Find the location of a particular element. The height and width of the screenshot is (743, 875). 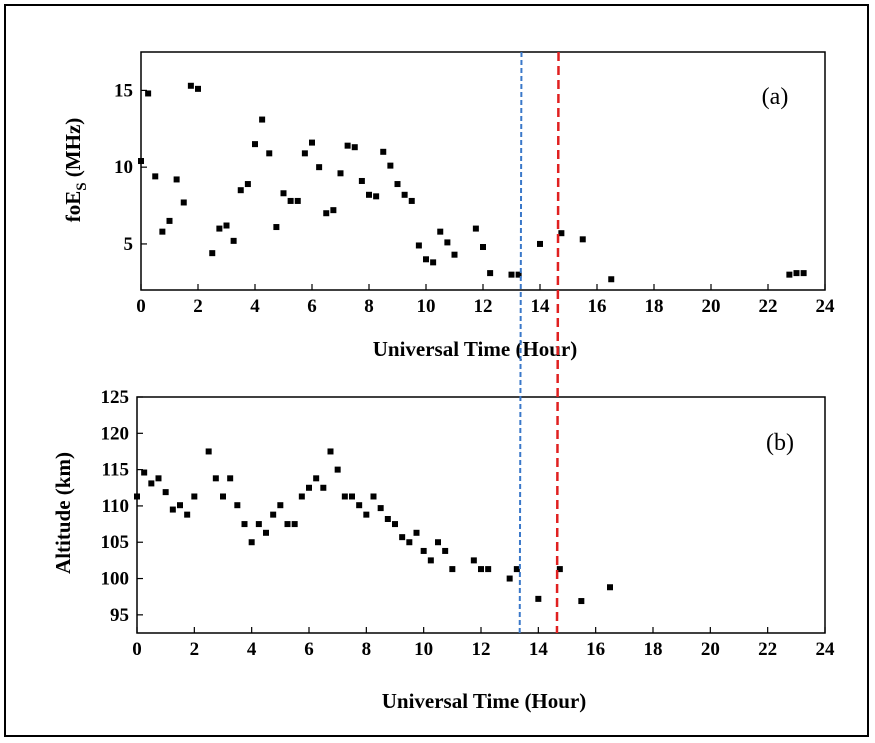

panel-a-ylabel-main: foE is located at coordinates (73, 207).